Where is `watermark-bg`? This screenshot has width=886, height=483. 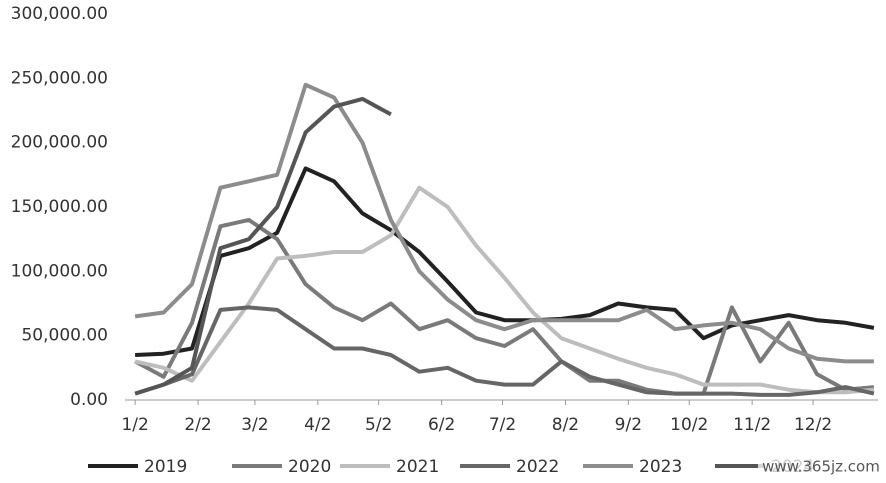
watermark-bg is located at coordinates (821, 467).